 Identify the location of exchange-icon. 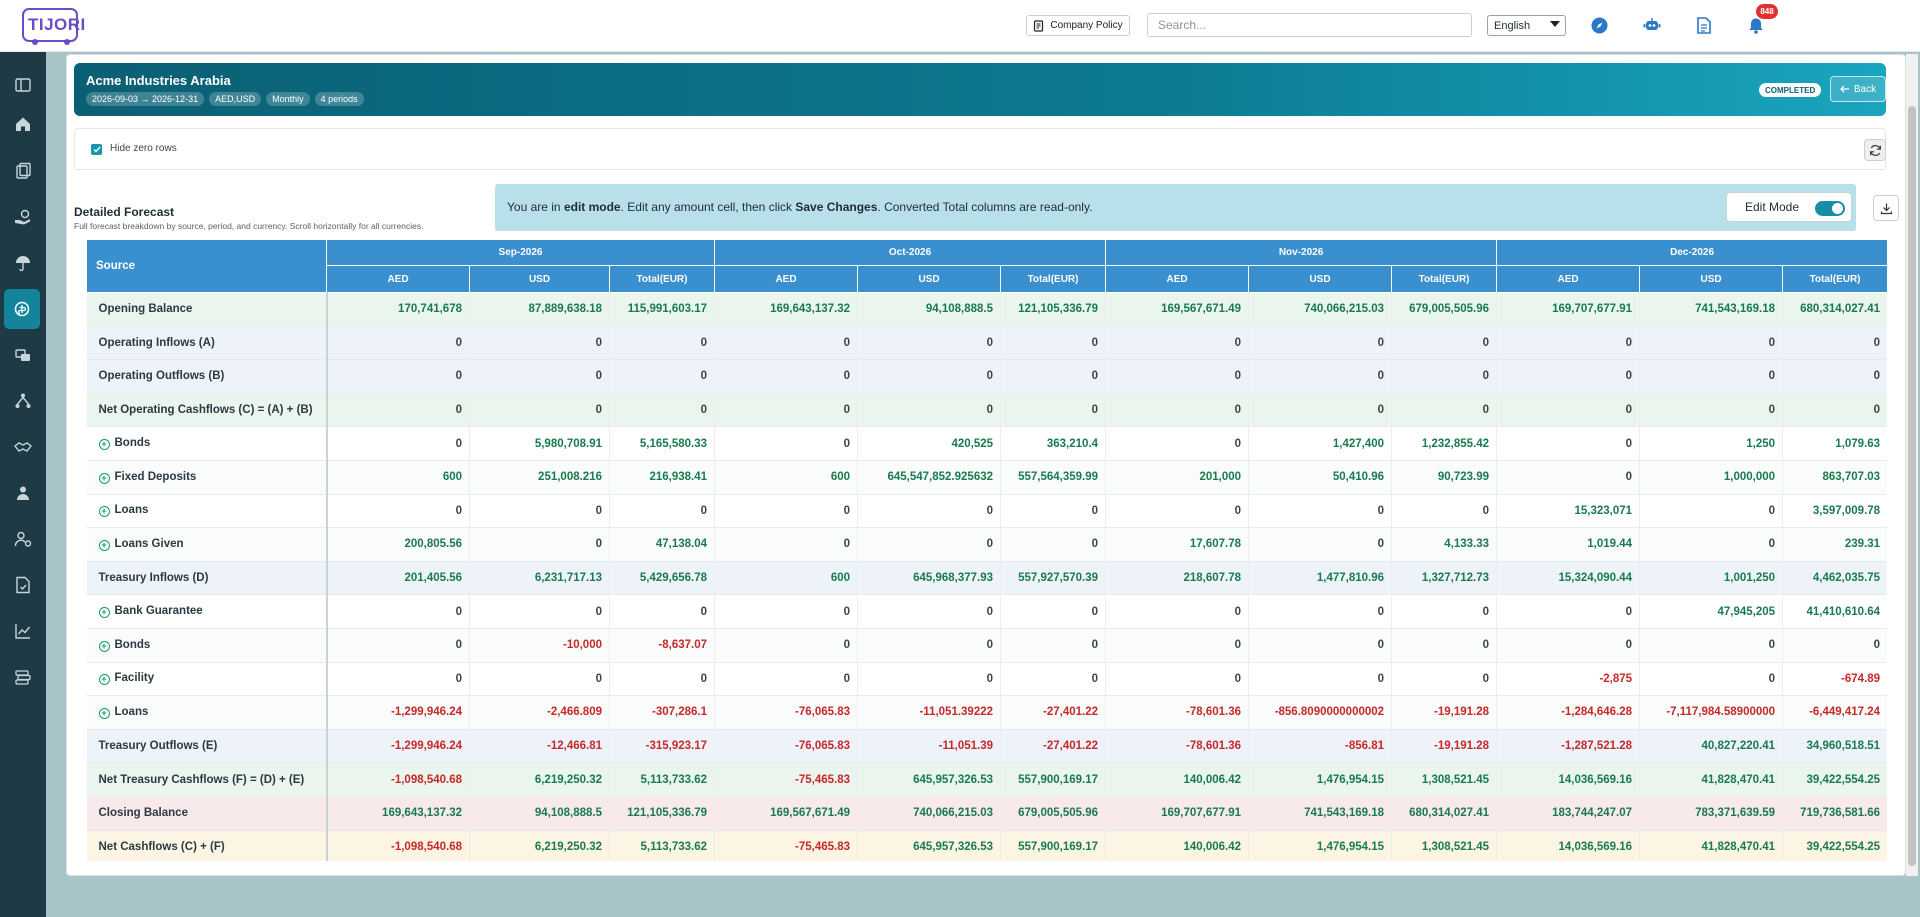
(23, 355).